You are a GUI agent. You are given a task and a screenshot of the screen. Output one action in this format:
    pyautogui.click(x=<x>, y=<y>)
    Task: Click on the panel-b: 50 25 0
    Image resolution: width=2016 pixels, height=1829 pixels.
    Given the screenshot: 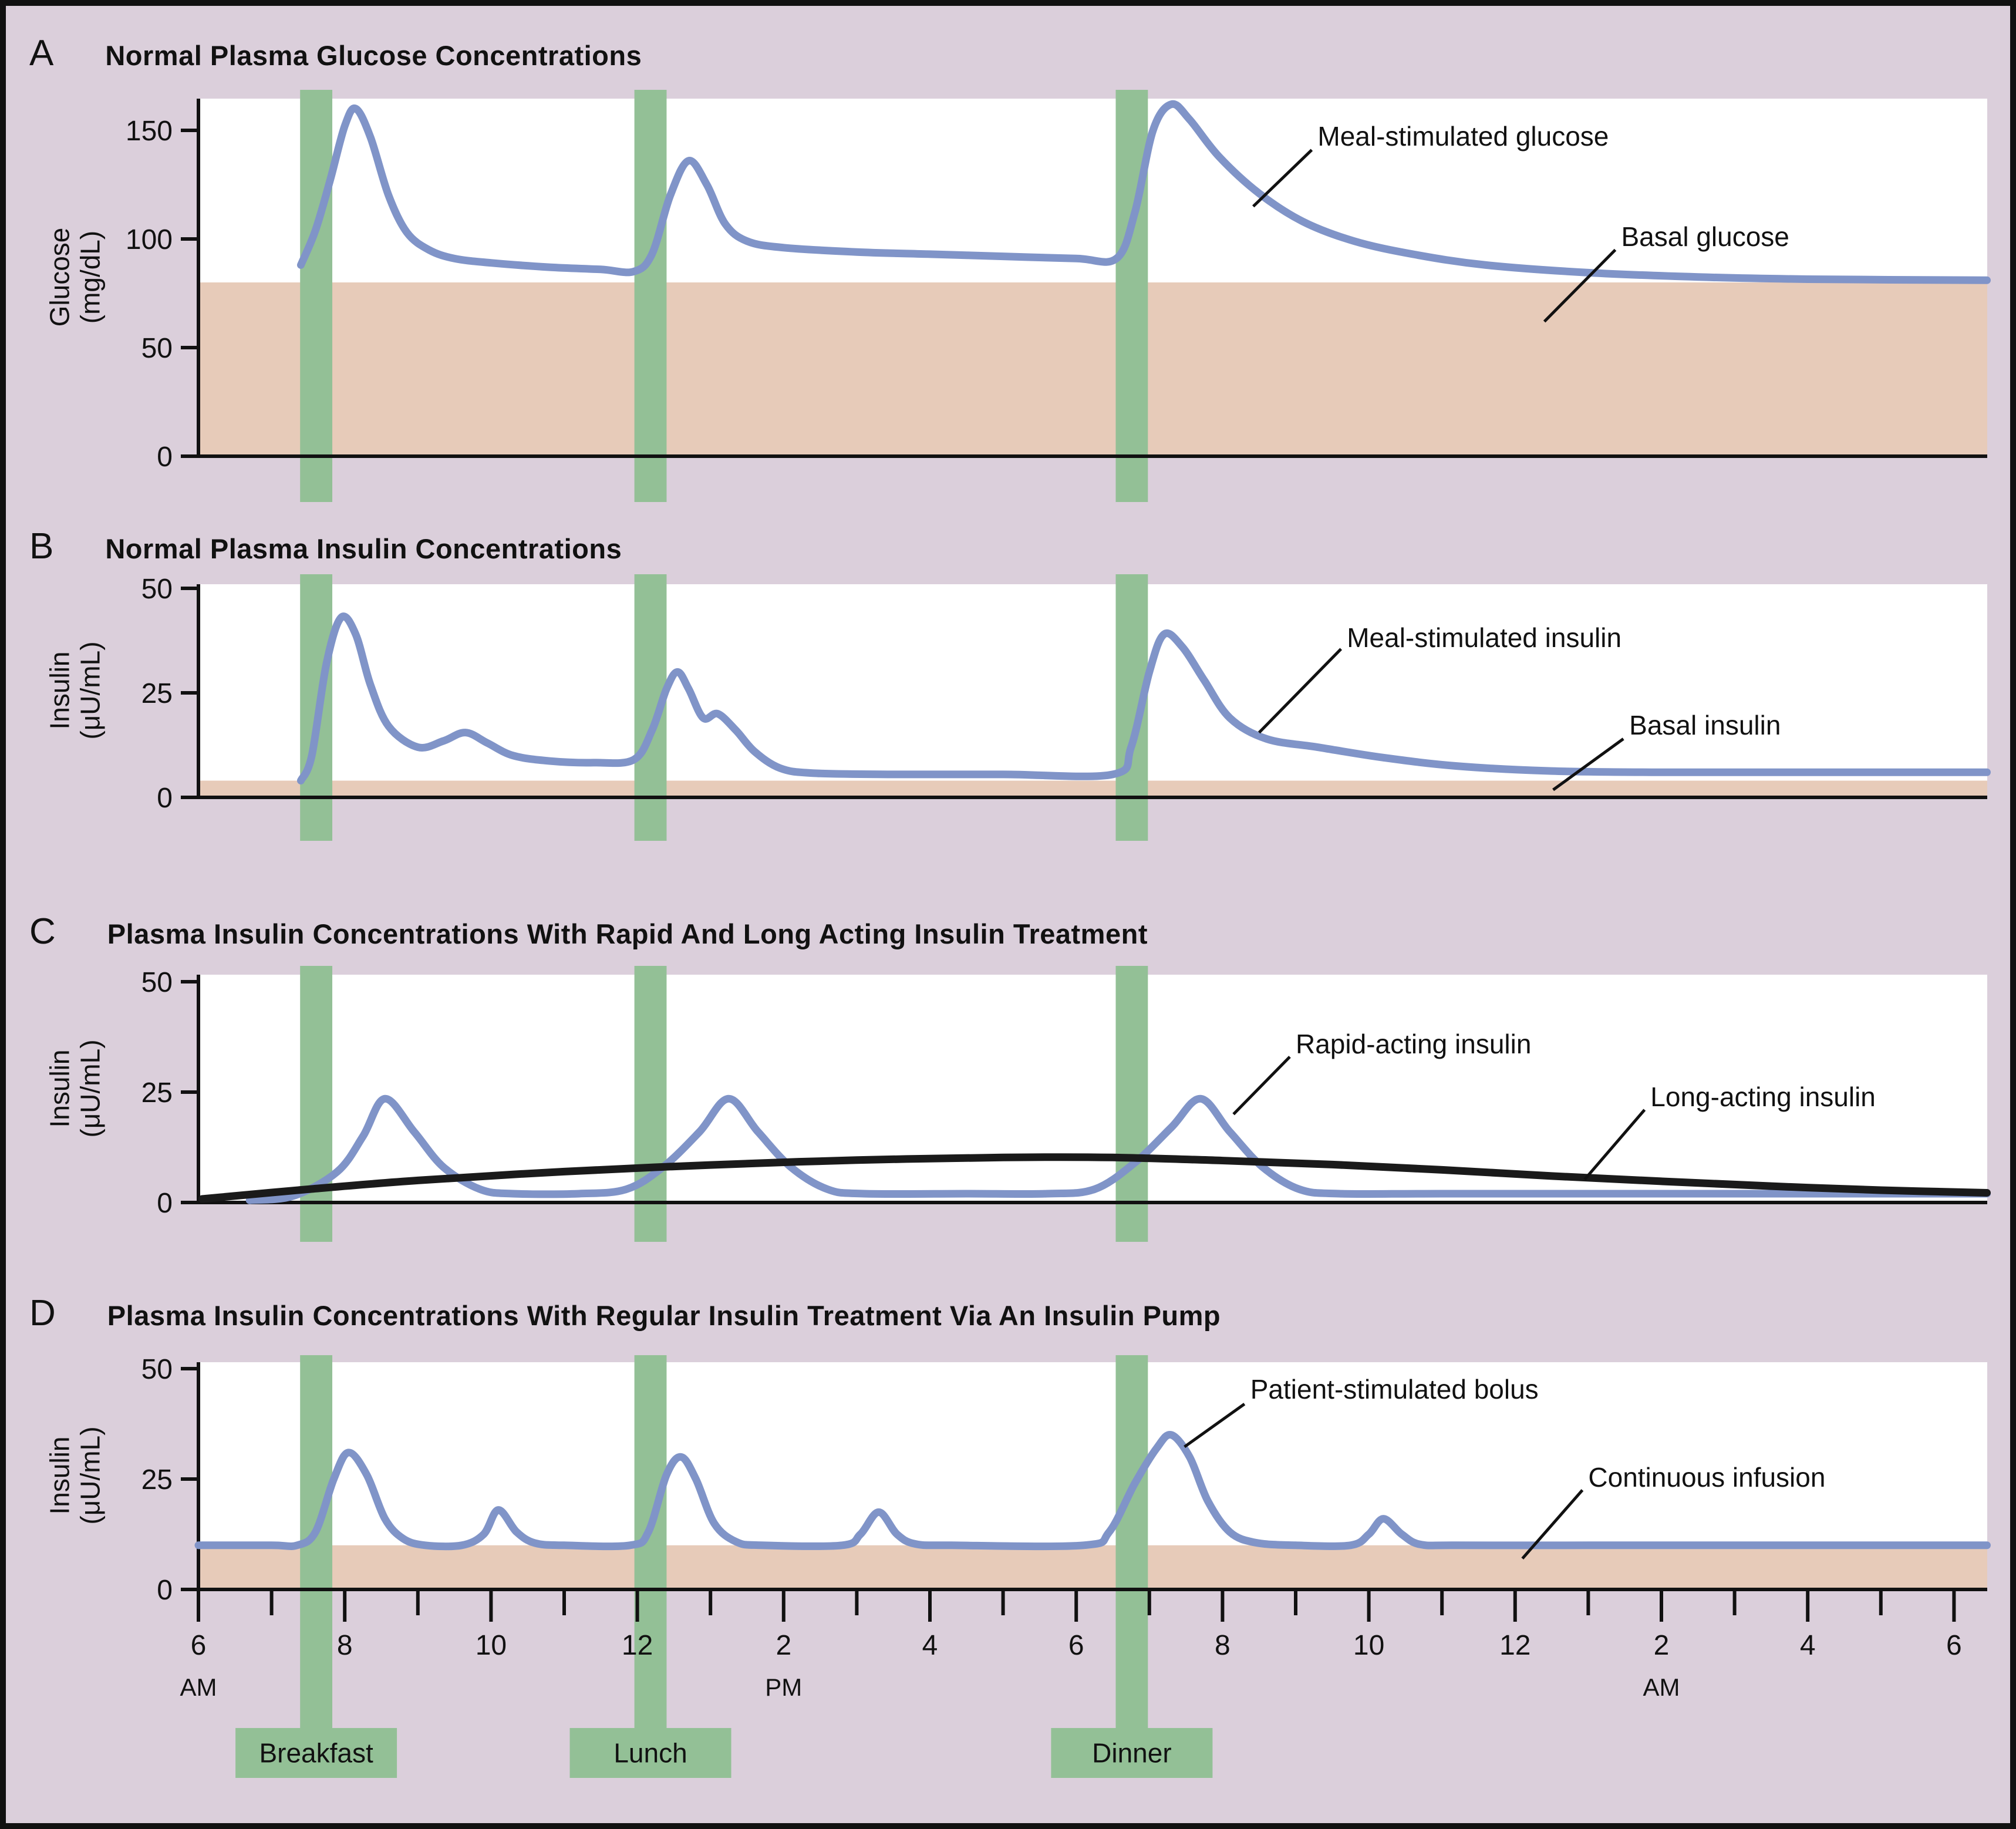 What is the action you would take?
    pyautogui.click(x=1066, y=707)
    